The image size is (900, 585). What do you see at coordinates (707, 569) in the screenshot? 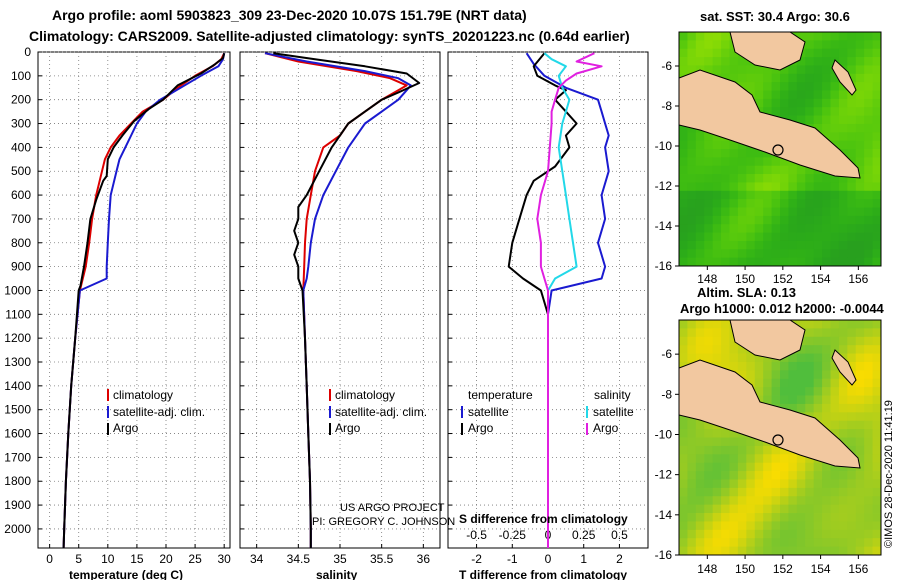
I see `map-x-tick-label: 148` at bounding box center [707, 569].